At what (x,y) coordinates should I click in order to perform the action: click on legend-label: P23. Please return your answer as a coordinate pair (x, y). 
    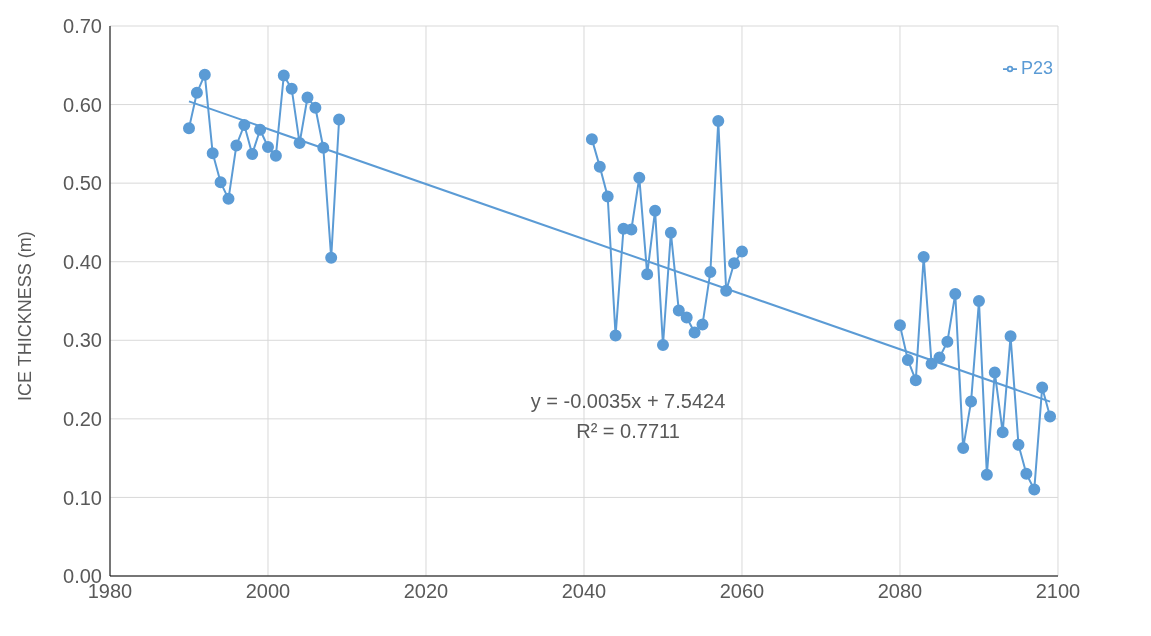
    Looking at the image, I should click on (1036, 68).